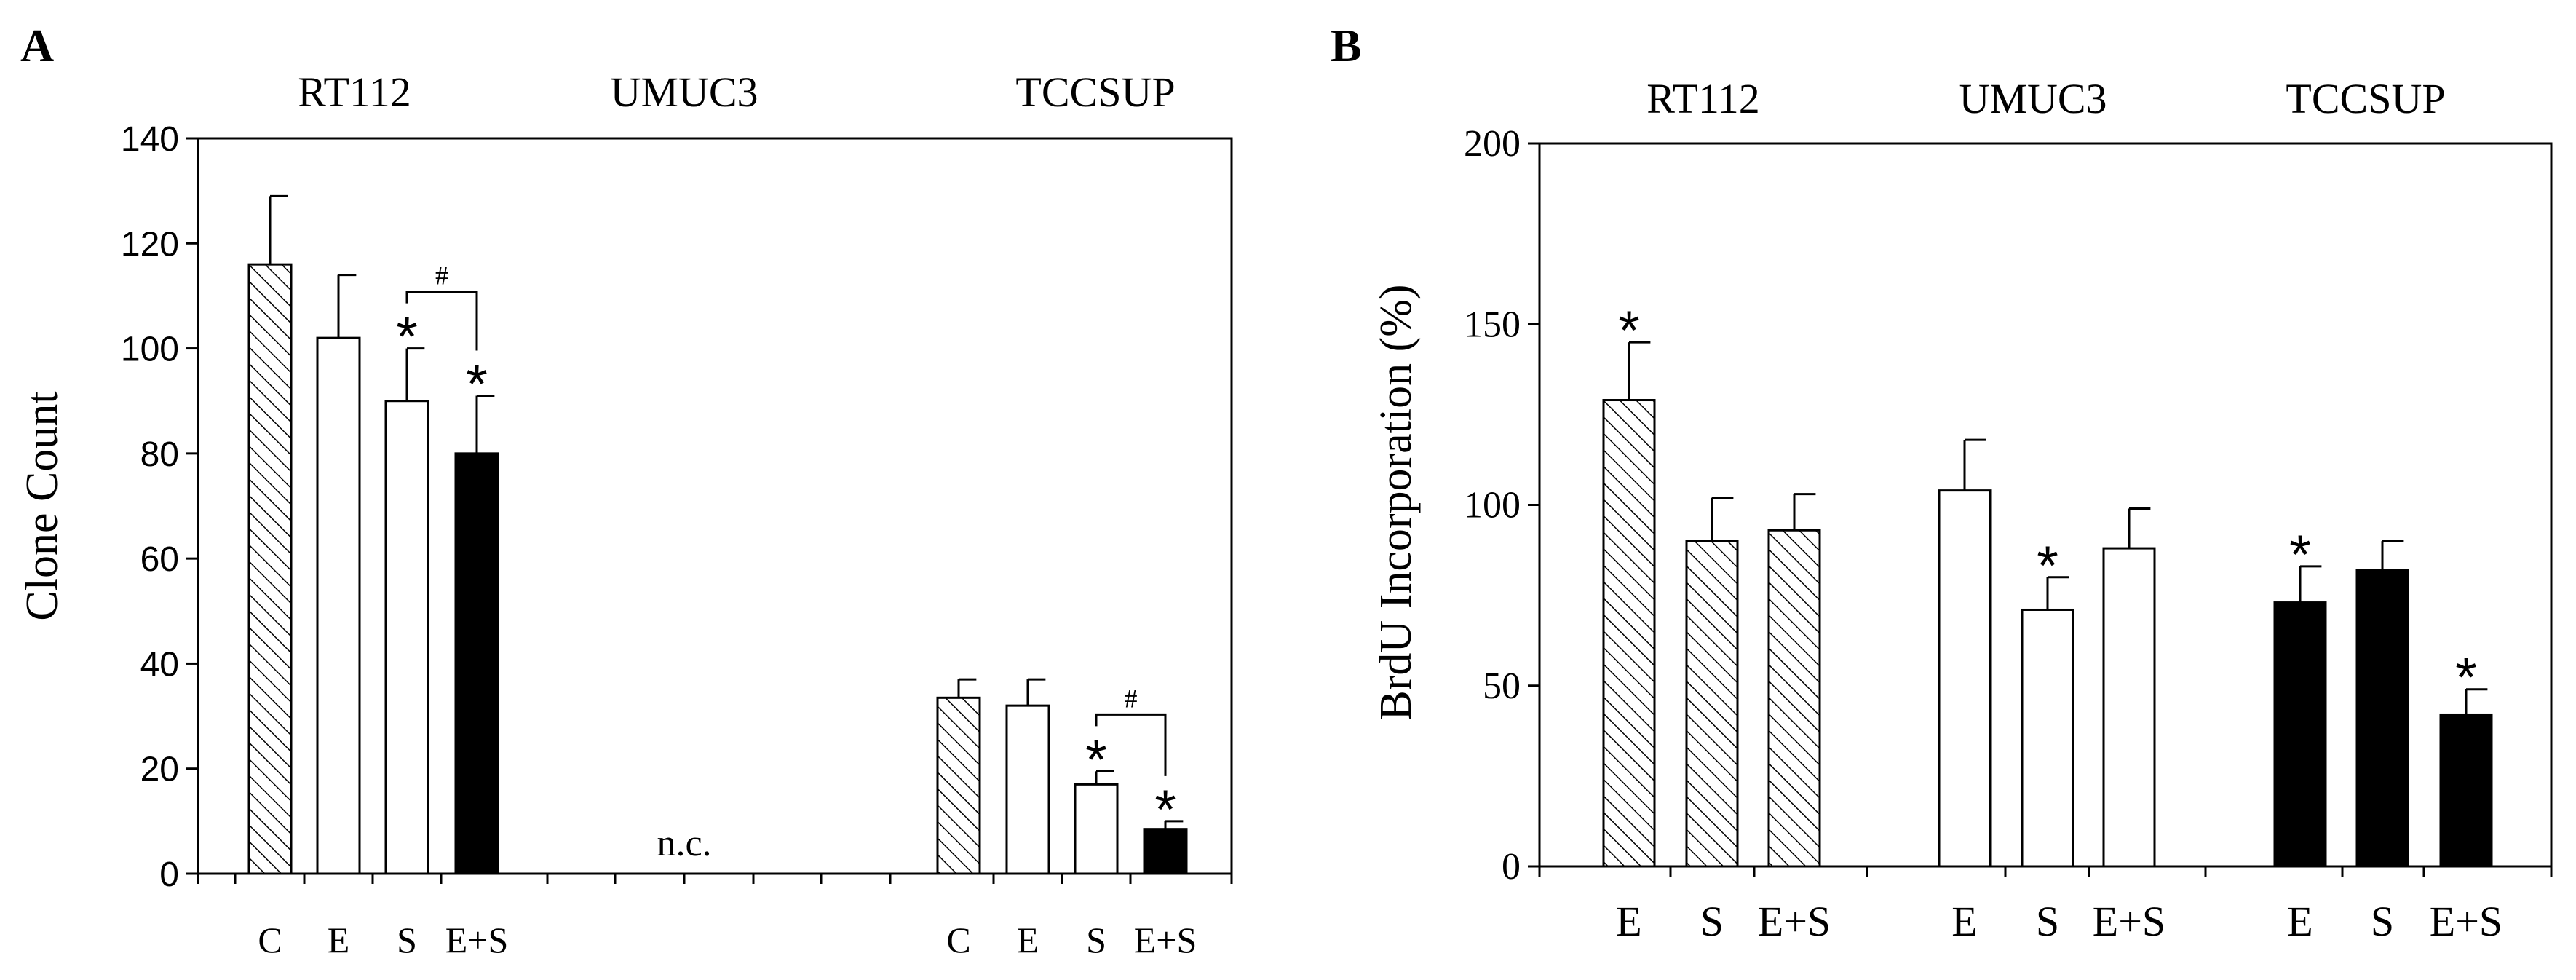 Image resolution: width=2576 pixels, height=980 pixels. Describe the element at coordinates (1712, 921) in the screenshot. I see `bar-b-rt112-s-label: S` at that location.